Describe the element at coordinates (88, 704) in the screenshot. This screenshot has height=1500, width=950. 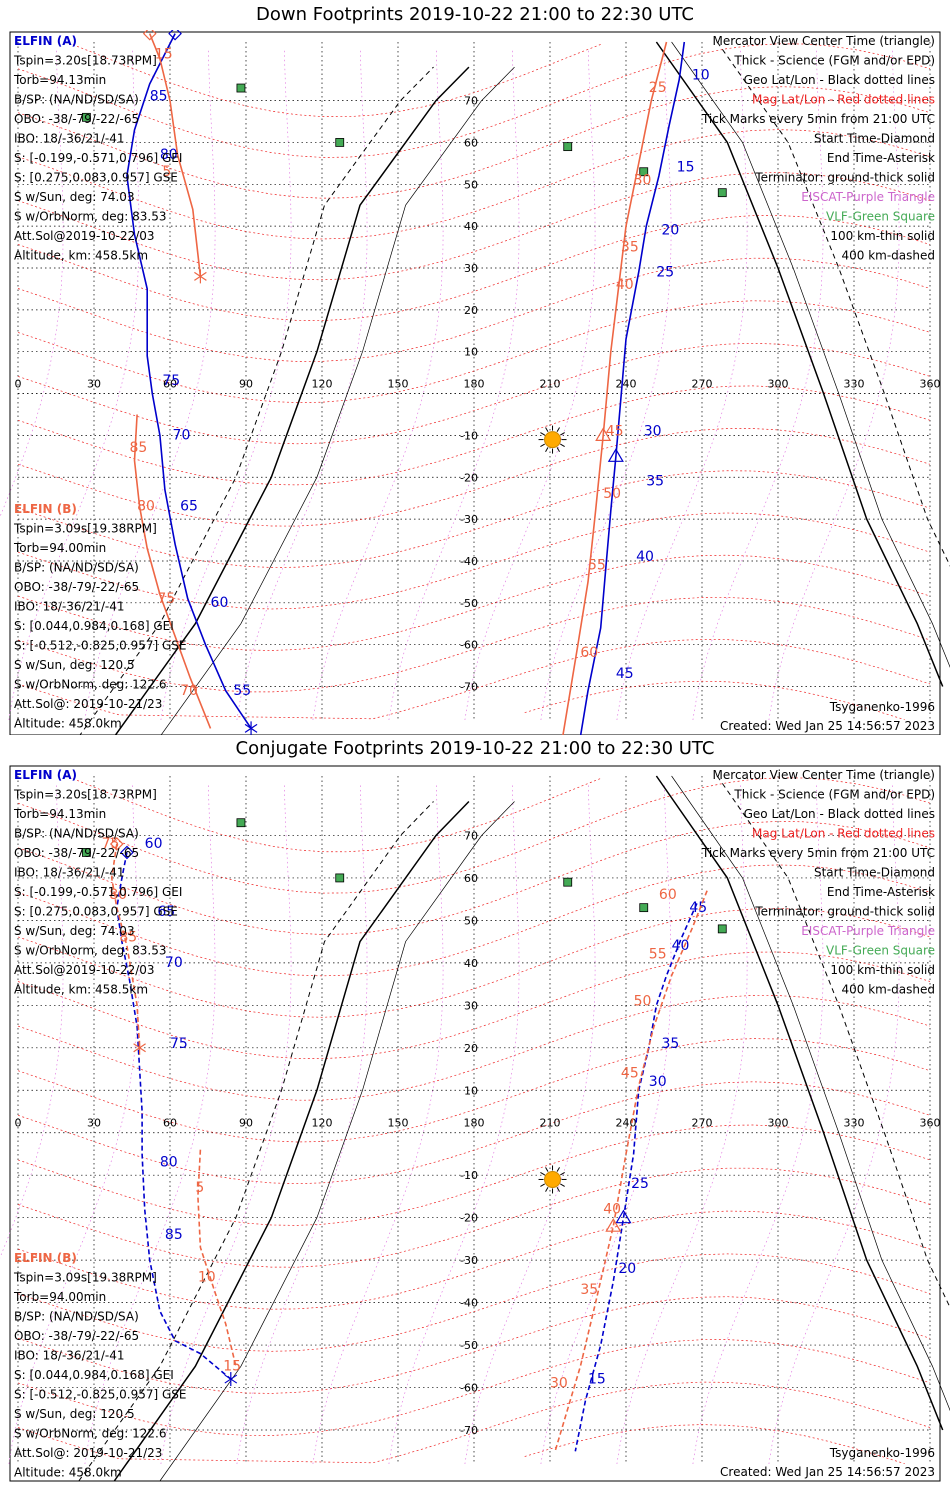
I see `elfin-b-info-line: Att.Sol@: 2019-10-21/23` at that location.